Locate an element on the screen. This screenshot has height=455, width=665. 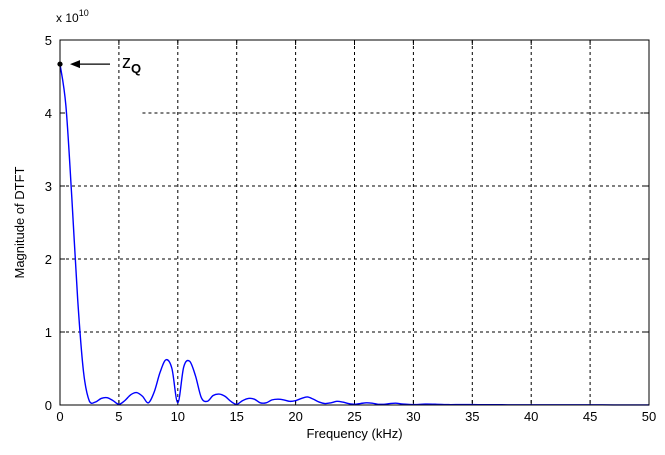
zq-marker-point is located at coordinates (60, 64).